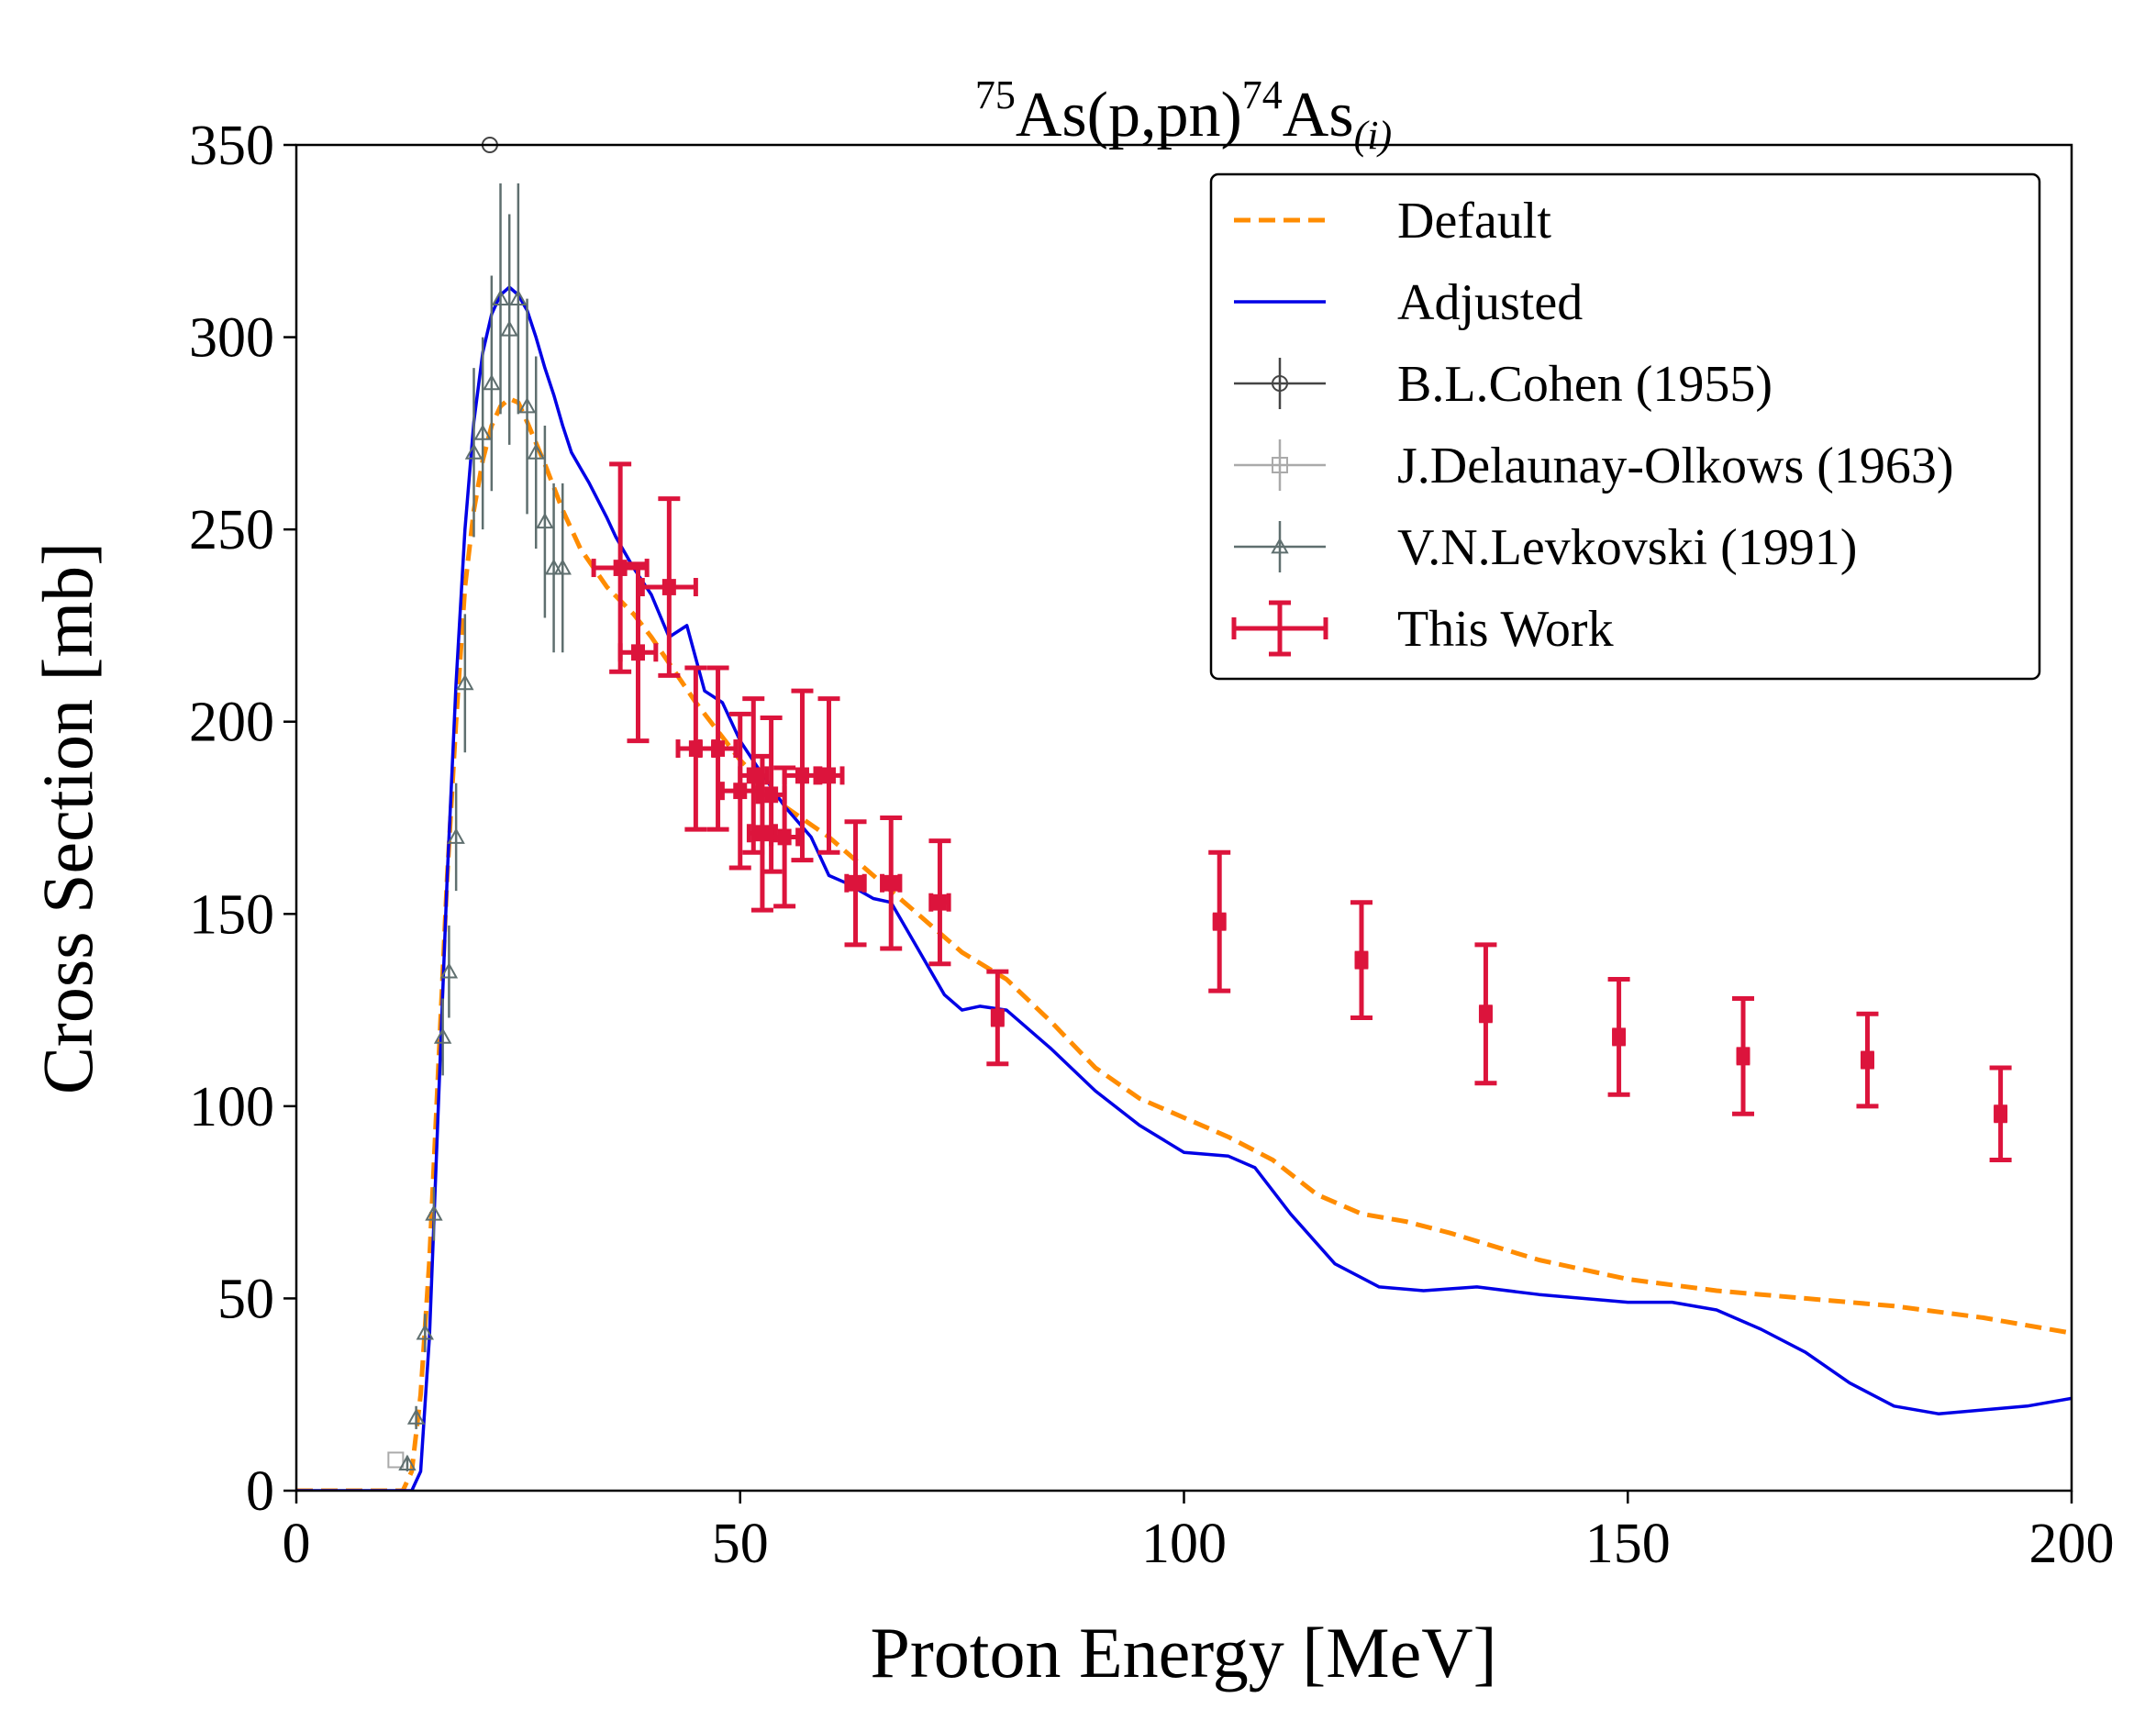  Describe the element at coordinates (231, 146) in the screenshot. I see `y-tick-label: 350` at that location.